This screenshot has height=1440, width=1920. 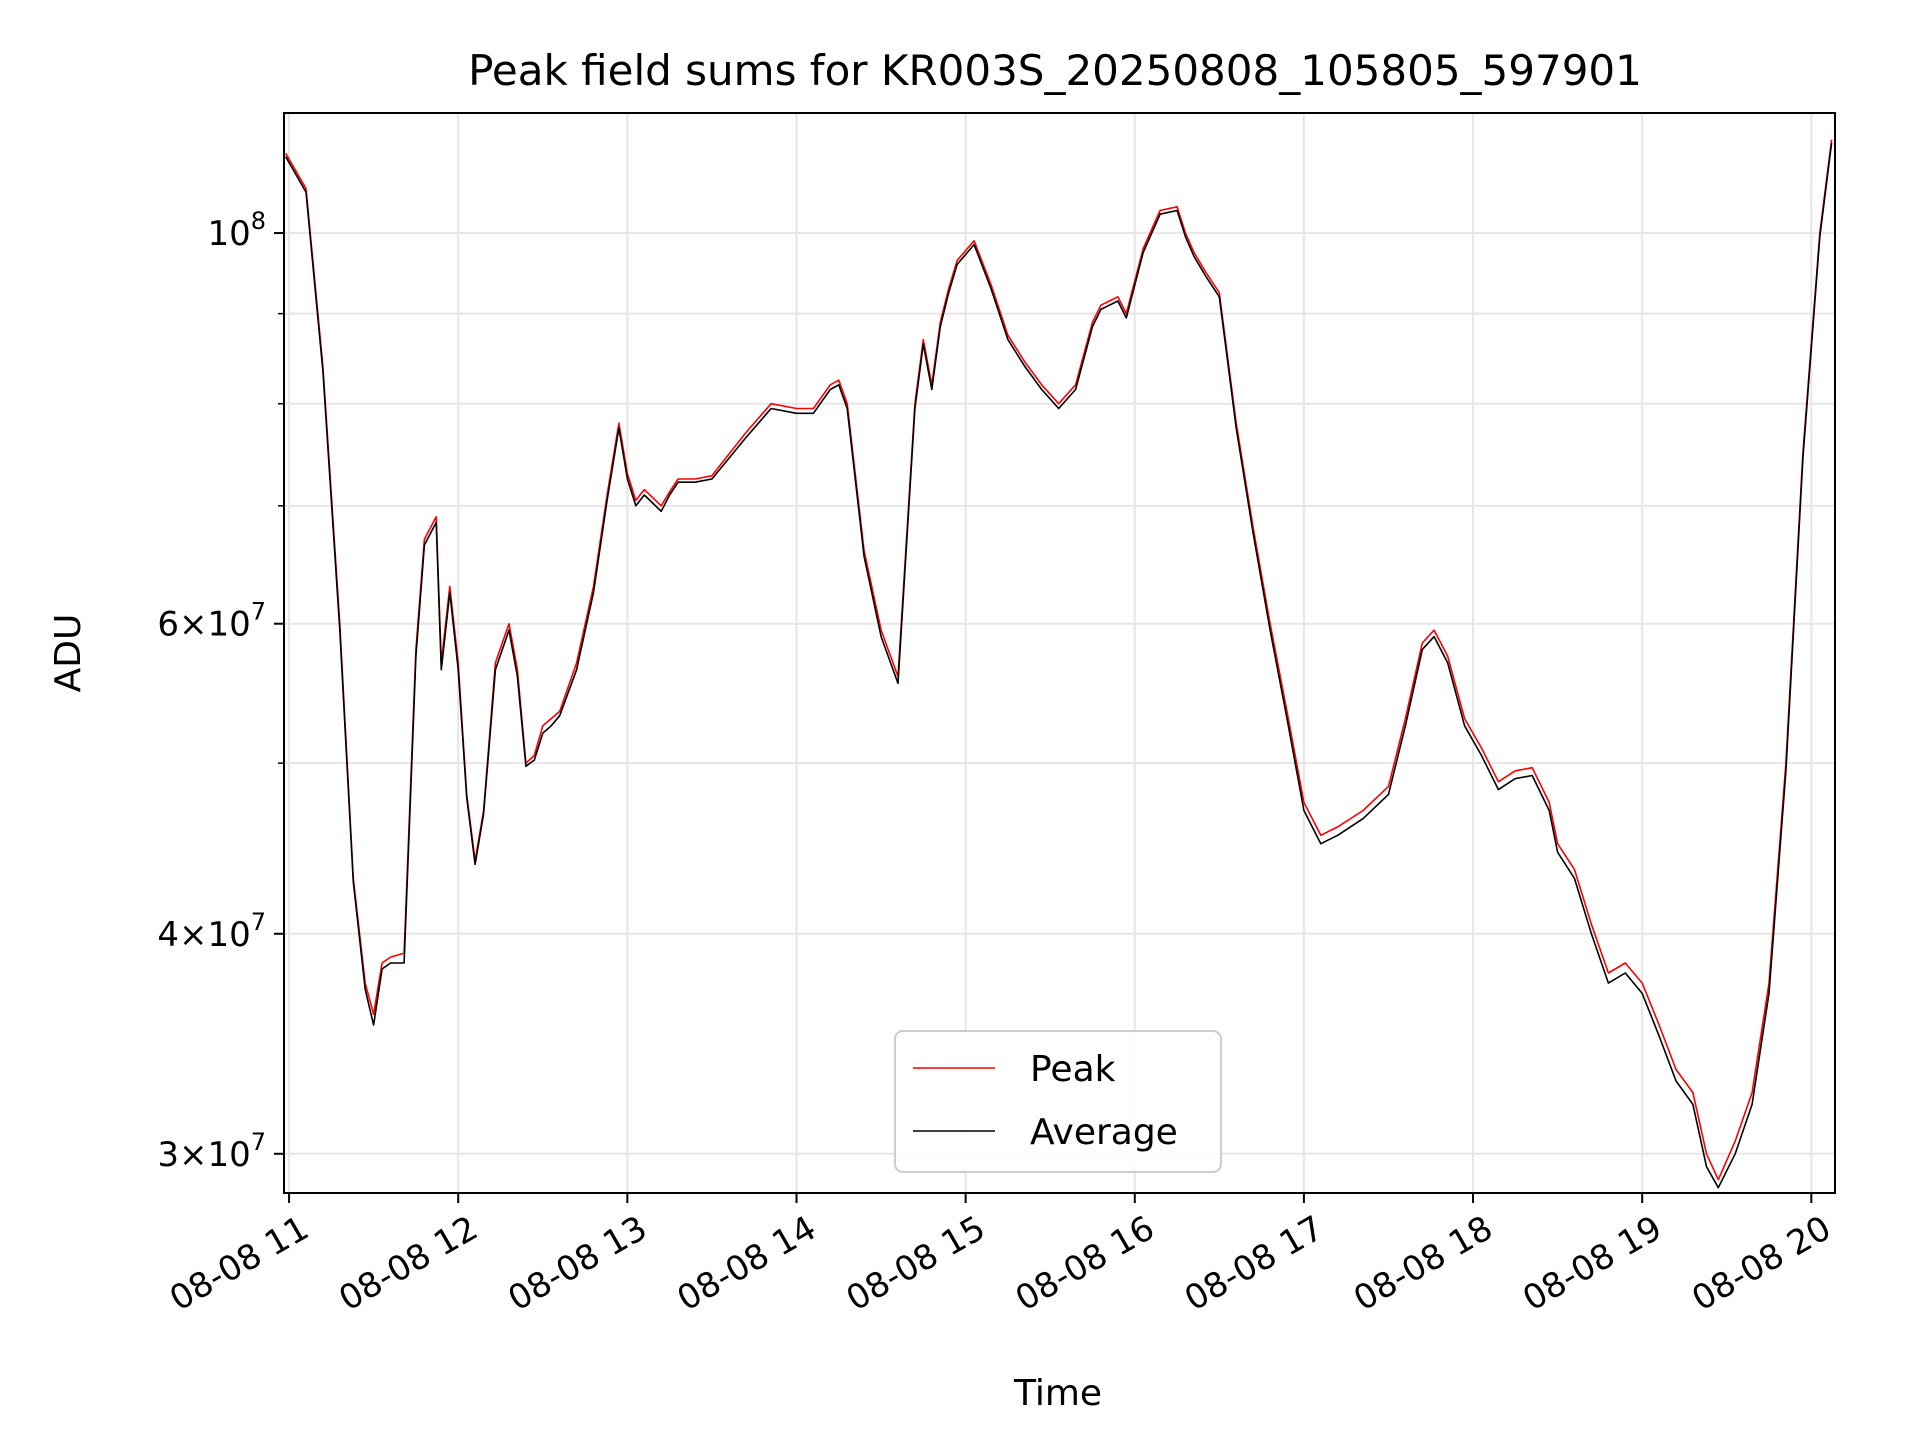 What do you see at coordinates (211, 621) in the screenshot?
I see `y-tick-label: 6×107` at bounding box center [211, 621].